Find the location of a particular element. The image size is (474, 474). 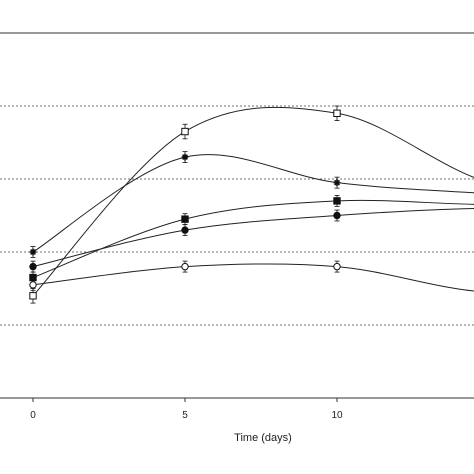

series-line-filled-circle is located at coordinates (253, 237).